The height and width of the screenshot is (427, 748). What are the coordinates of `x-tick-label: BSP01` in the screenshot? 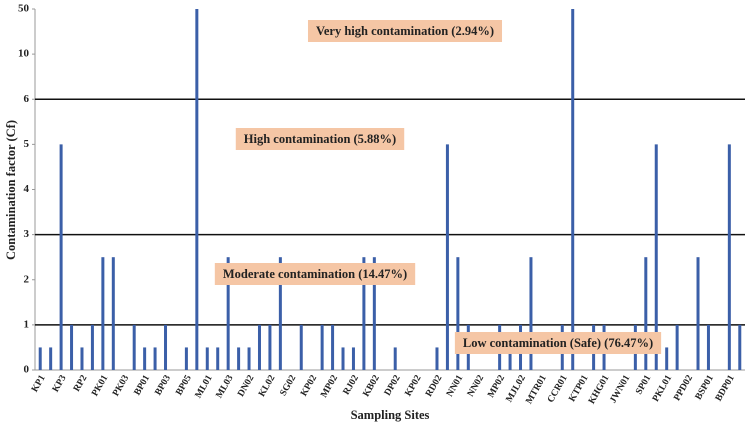 It's located at (705, 387).